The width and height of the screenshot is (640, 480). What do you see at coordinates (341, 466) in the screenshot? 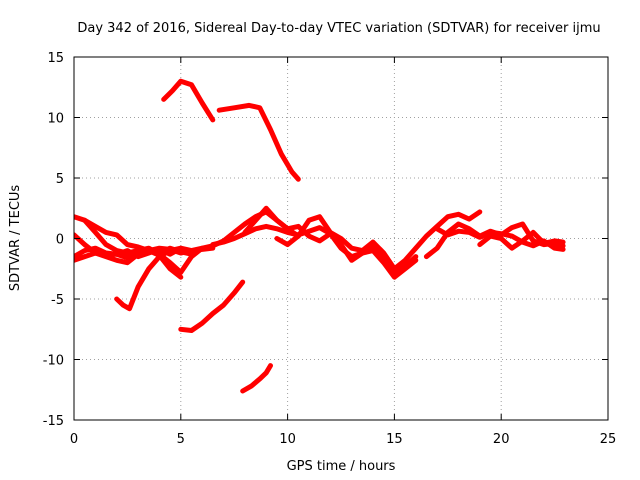
I see `x-axis-label: GPS time / hours` at bounding box center [341, 466].